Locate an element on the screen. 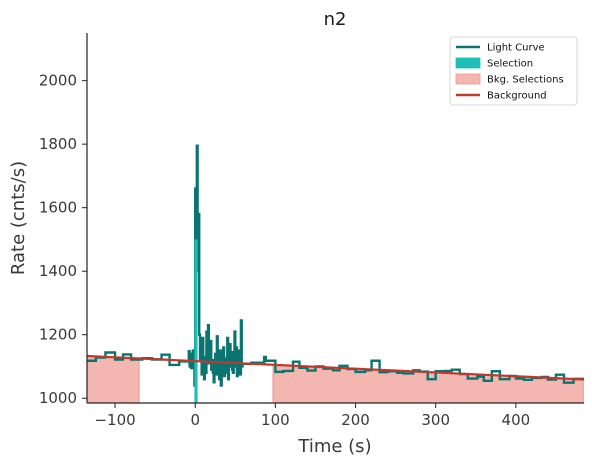 This screenshot has height=465, width=592. x-tick-label: 400 is located at coordinates (516, 420).